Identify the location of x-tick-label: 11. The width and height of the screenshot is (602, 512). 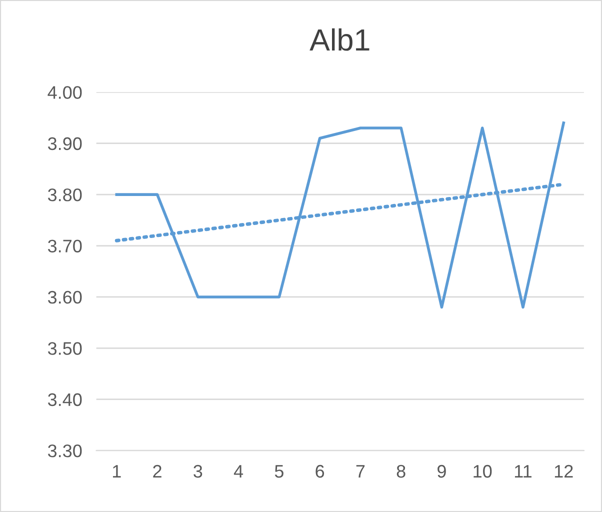
(523, 471).